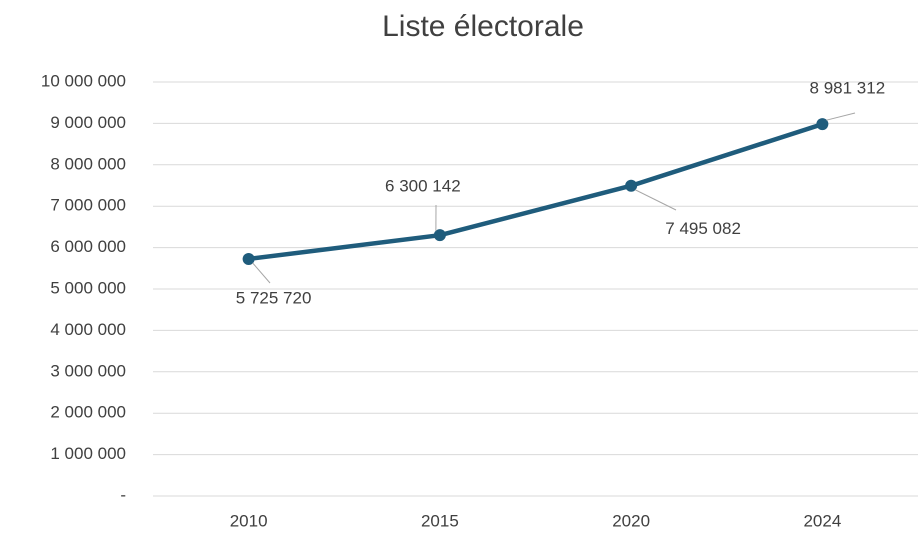 The height and width of the screenshot is (536, 920). I want to click on data-label: 5 725 720, so click(274, 297).